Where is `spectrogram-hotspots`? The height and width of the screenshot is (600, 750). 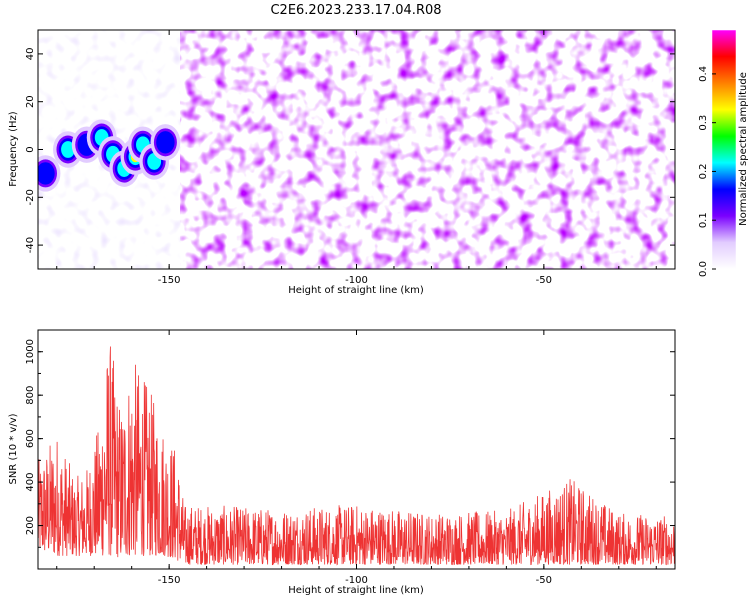 spectrogram-hotspots is located at coordinates (109, 155).